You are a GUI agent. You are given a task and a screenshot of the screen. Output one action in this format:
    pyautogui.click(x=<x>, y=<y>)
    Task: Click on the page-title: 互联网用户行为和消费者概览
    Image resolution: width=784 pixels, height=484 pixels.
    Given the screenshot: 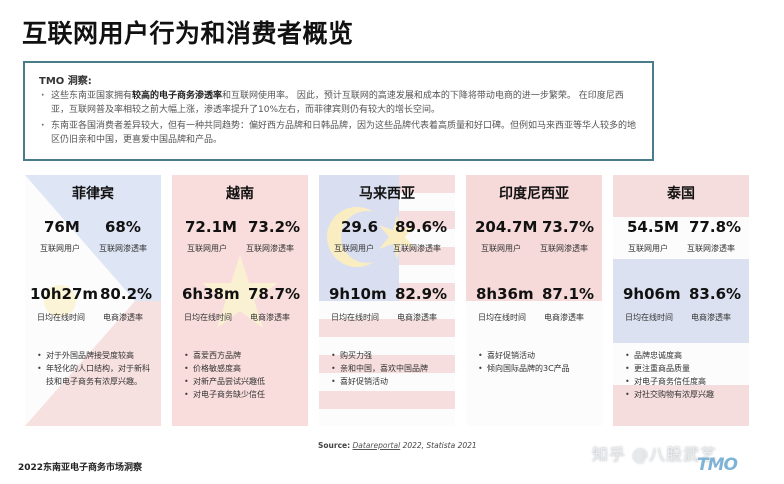 What is the action you would take?
    pyautogui.click(x=188, y=33)
    